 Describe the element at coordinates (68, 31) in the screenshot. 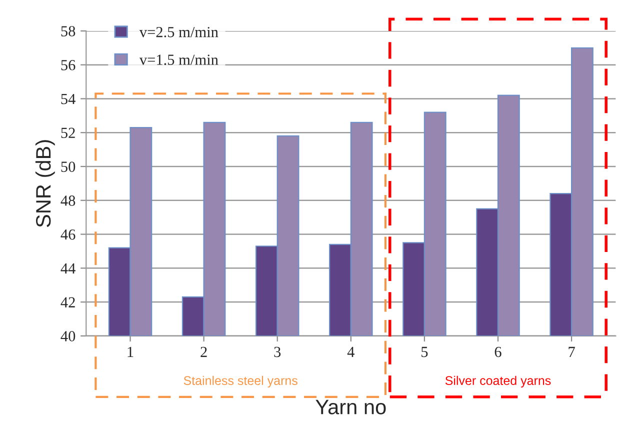

I see `y-tick-label: 58` at that location.